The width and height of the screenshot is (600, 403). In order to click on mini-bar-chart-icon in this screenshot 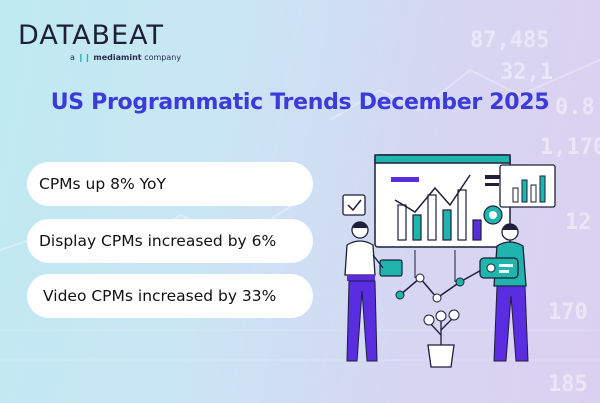, I will do `click(527, 186)`.